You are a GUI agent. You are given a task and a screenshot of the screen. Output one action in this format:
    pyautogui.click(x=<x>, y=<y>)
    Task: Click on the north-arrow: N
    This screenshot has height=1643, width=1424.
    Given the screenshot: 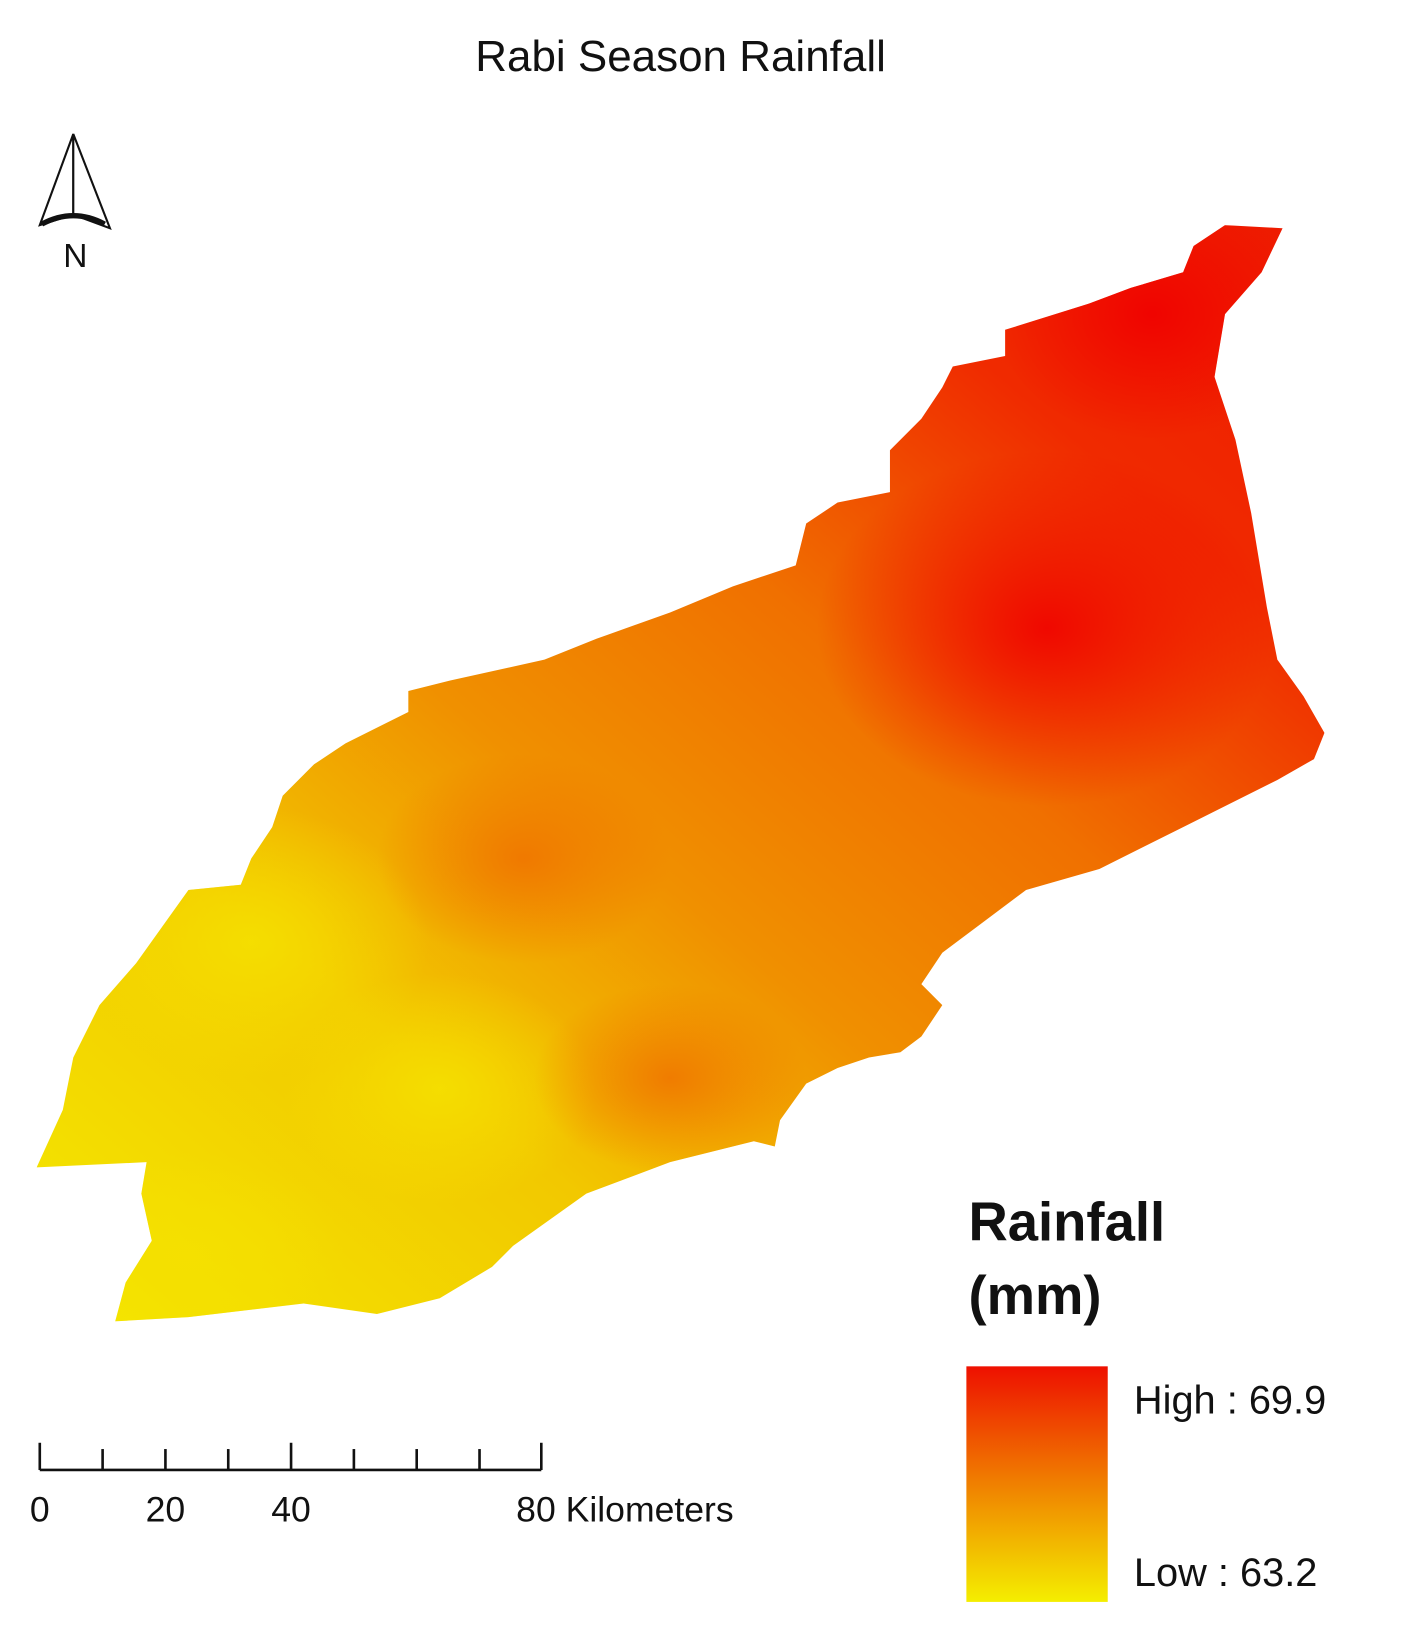 What is the action you would take?
    pyautogui.click(x=75, y=204)
    